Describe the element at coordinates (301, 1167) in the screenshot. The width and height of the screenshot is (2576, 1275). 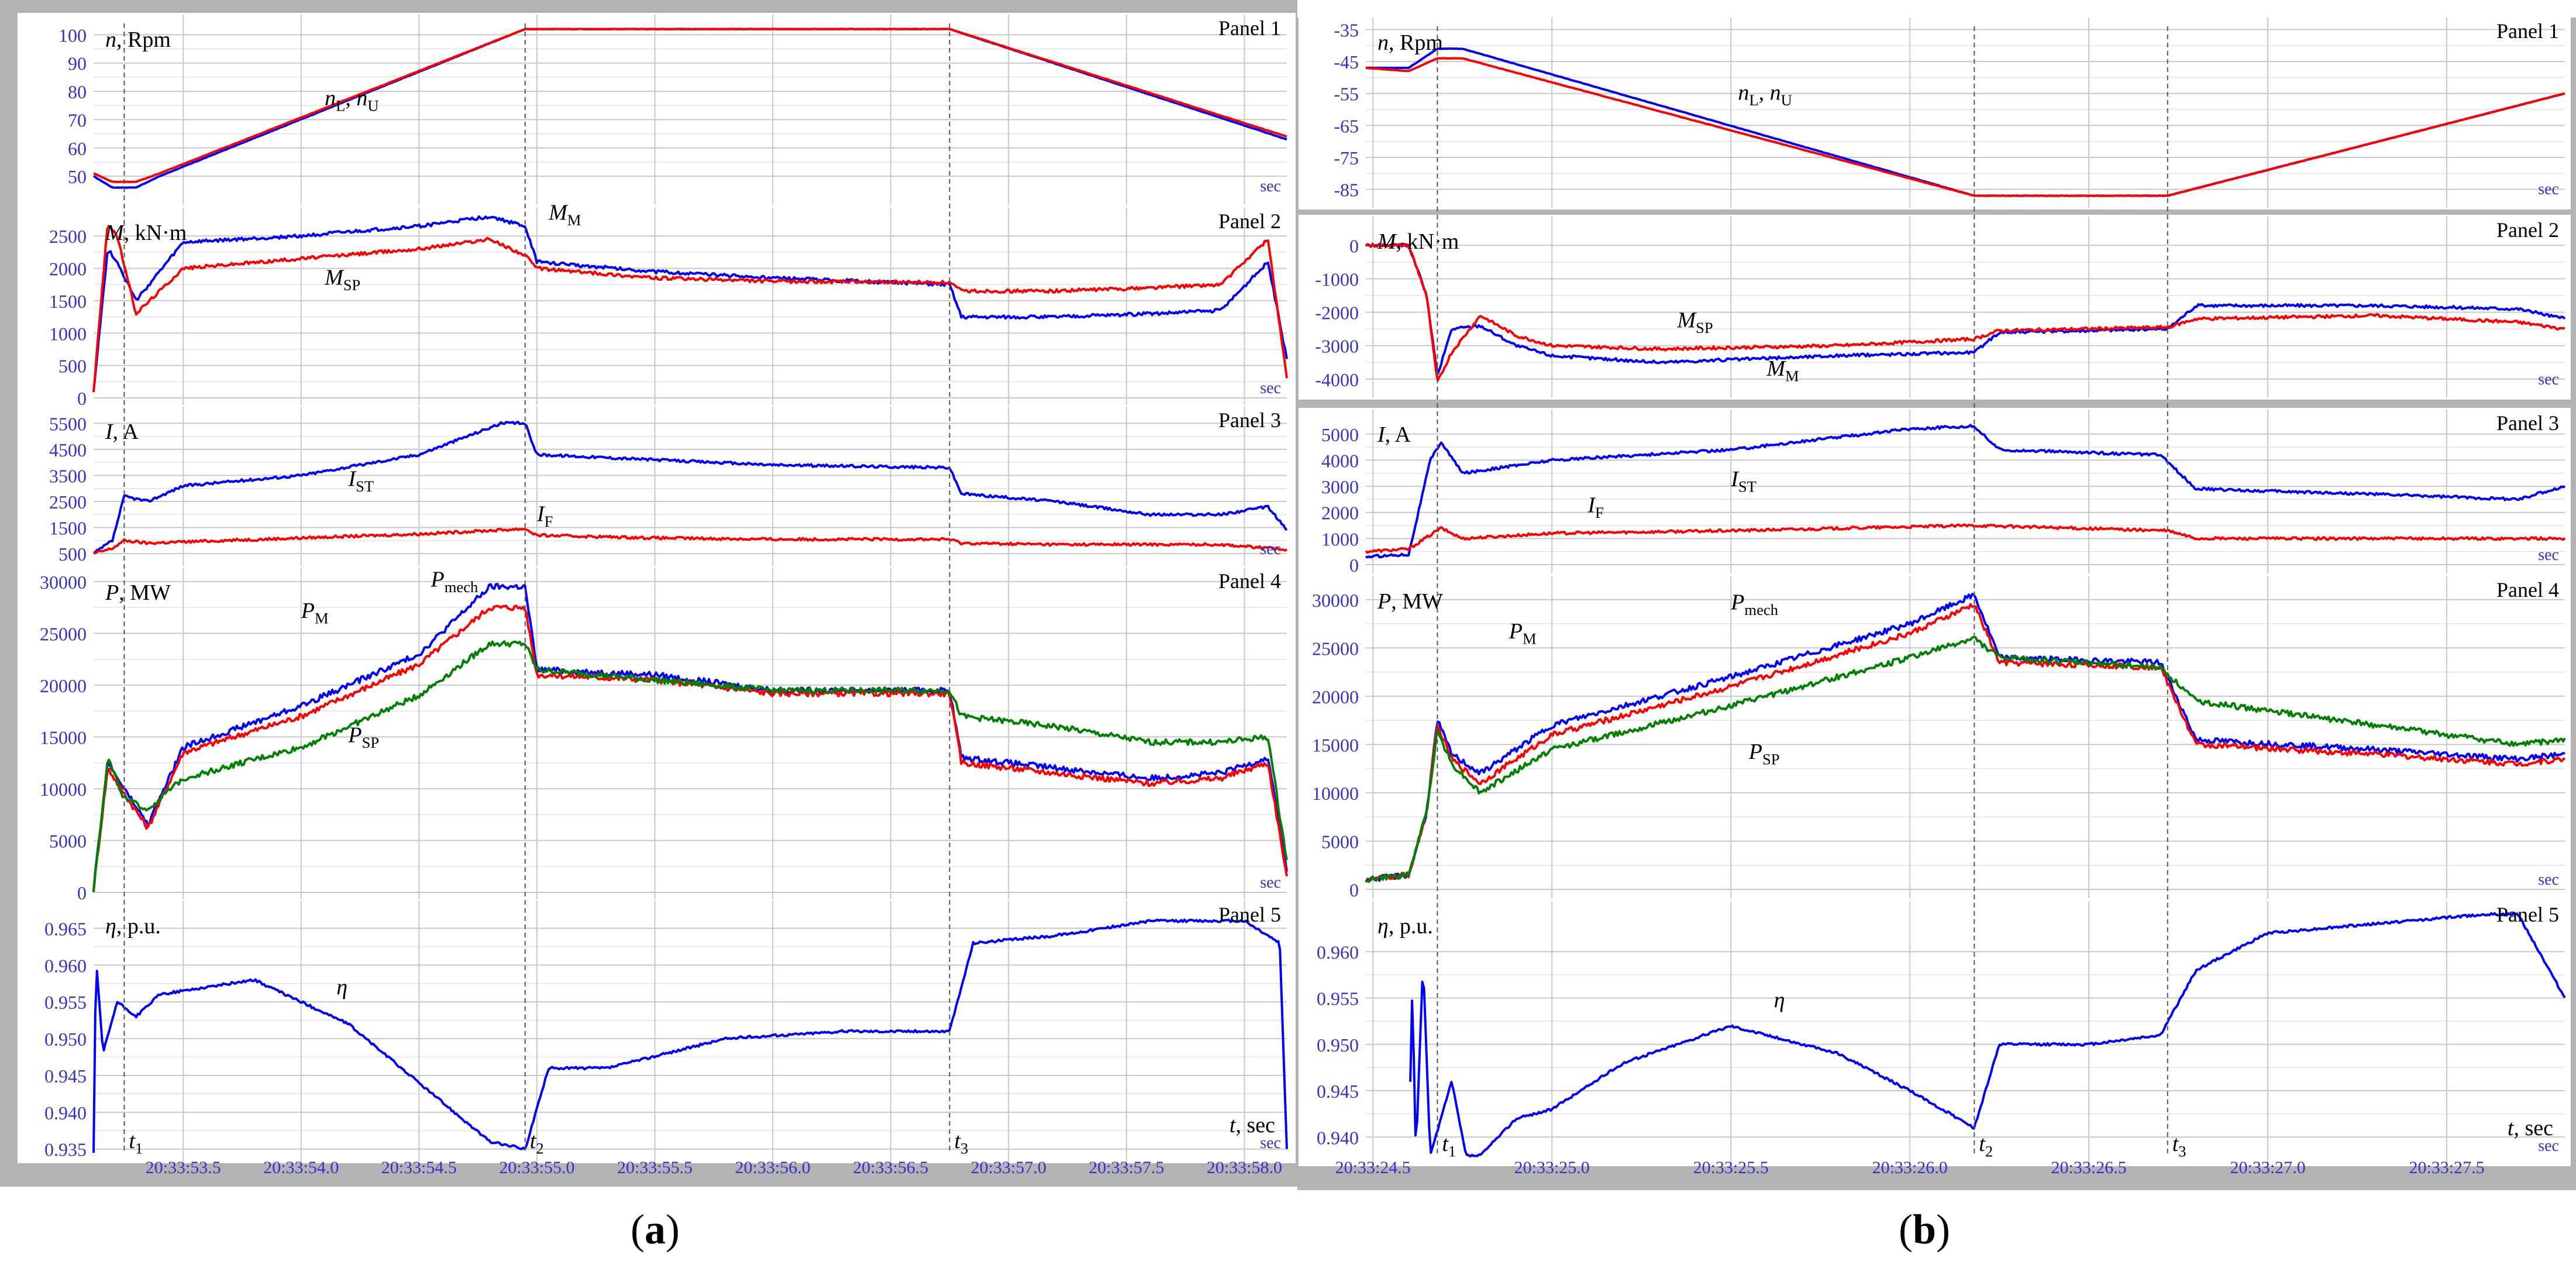
I see `x-tick-label: 20:33:54.0` at that location.